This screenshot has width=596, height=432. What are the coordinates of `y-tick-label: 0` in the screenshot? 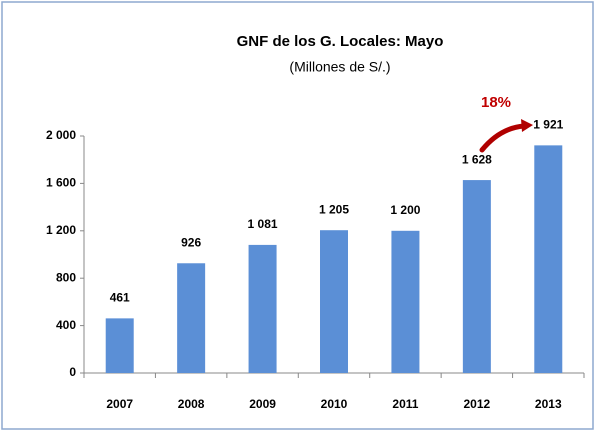 It's located at (72, 372).